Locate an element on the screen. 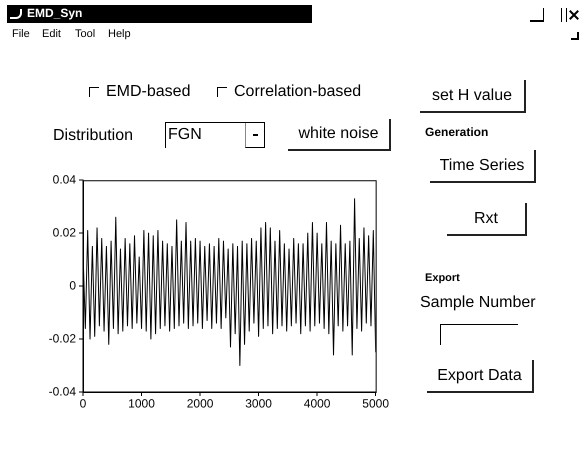 The image size is (584, 473). text: Help is located at coordinates (119, 34).